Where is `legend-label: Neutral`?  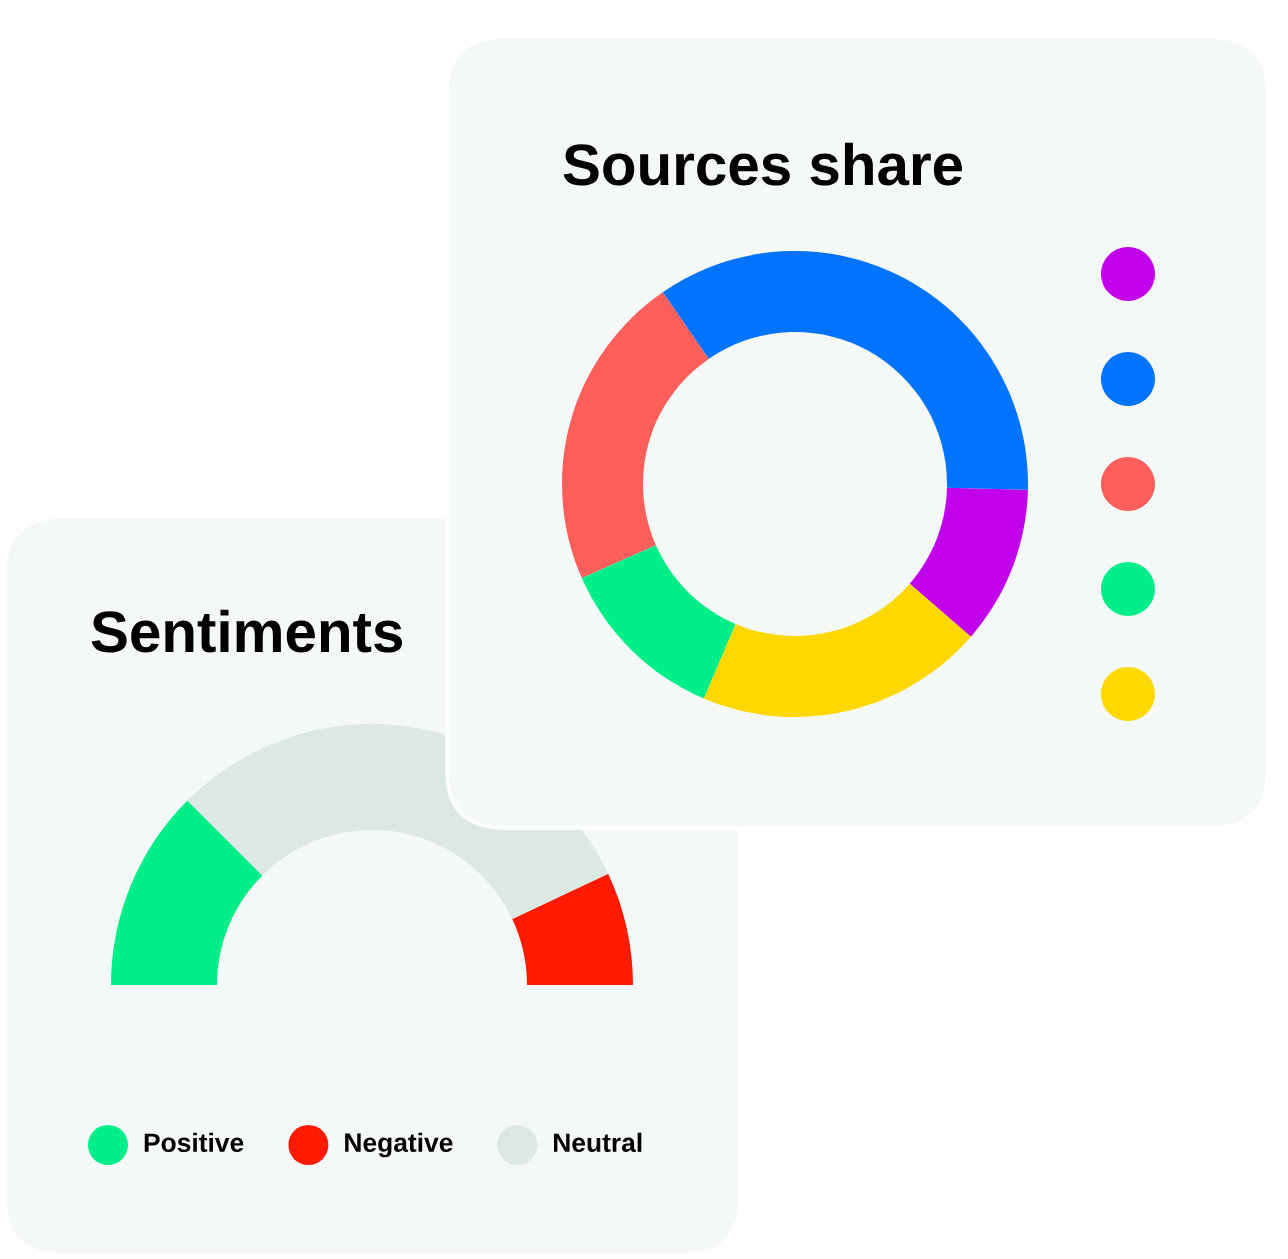
legend-label: Neutral is located at coordinates (598, 1142).